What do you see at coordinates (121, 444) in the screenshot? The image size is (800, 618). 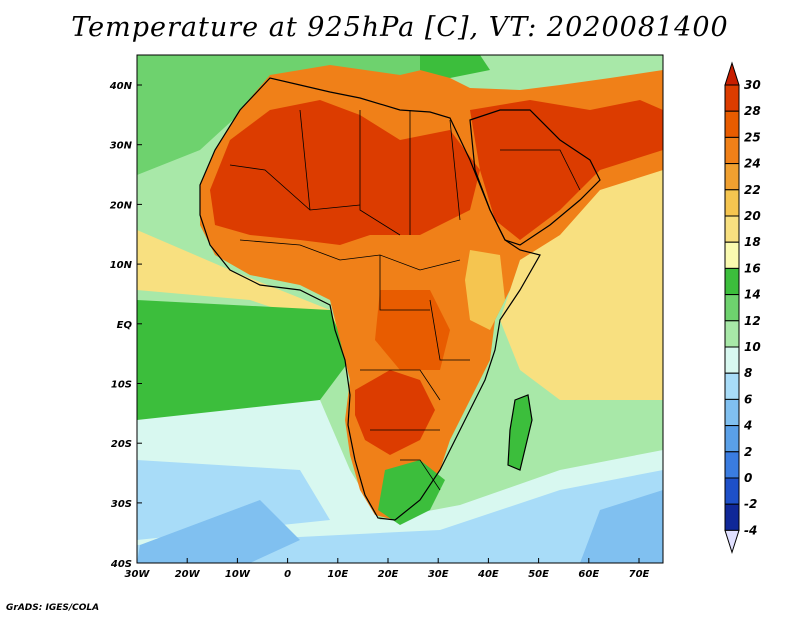 I see `lat-tick-label: 20S` at bounding box center [121, 444].